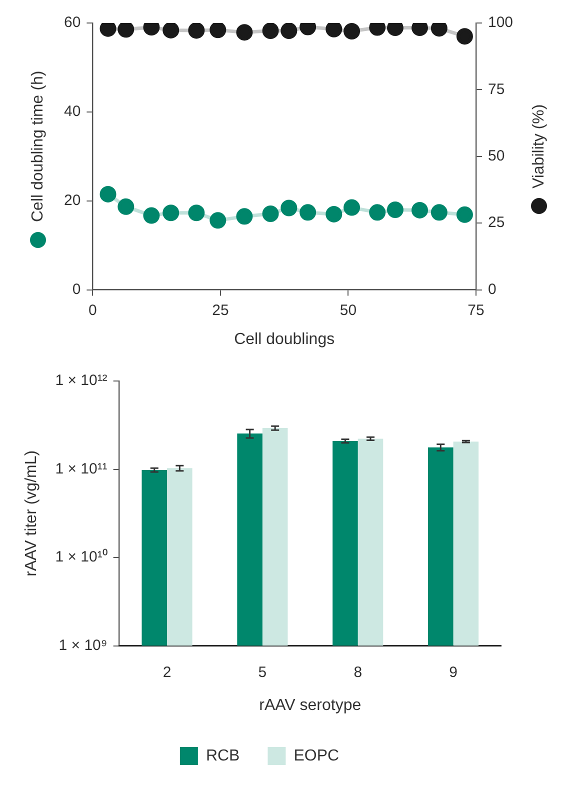 This screenshot has height=786, width=569. I want to click on y2-axis-title: Viability (%), so click(539, 146).